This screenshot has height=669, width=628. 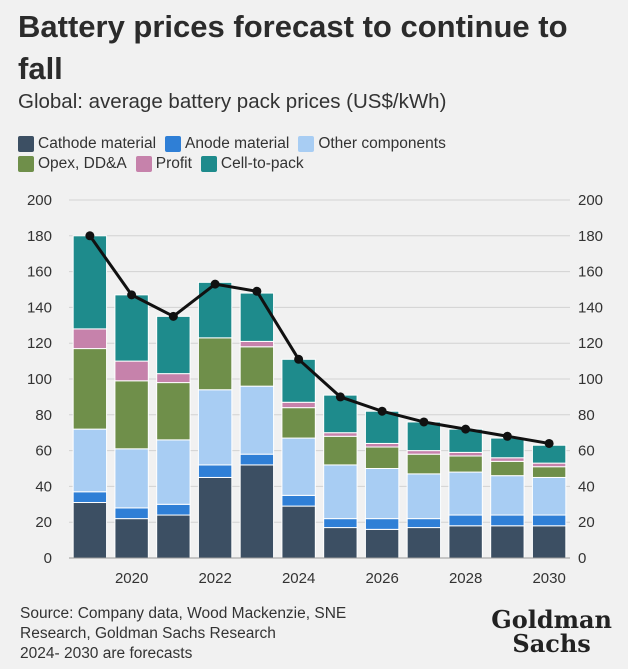 I want to click on source-line-3: 2024- 2030 are forecasts, so click(x=106, y=653).